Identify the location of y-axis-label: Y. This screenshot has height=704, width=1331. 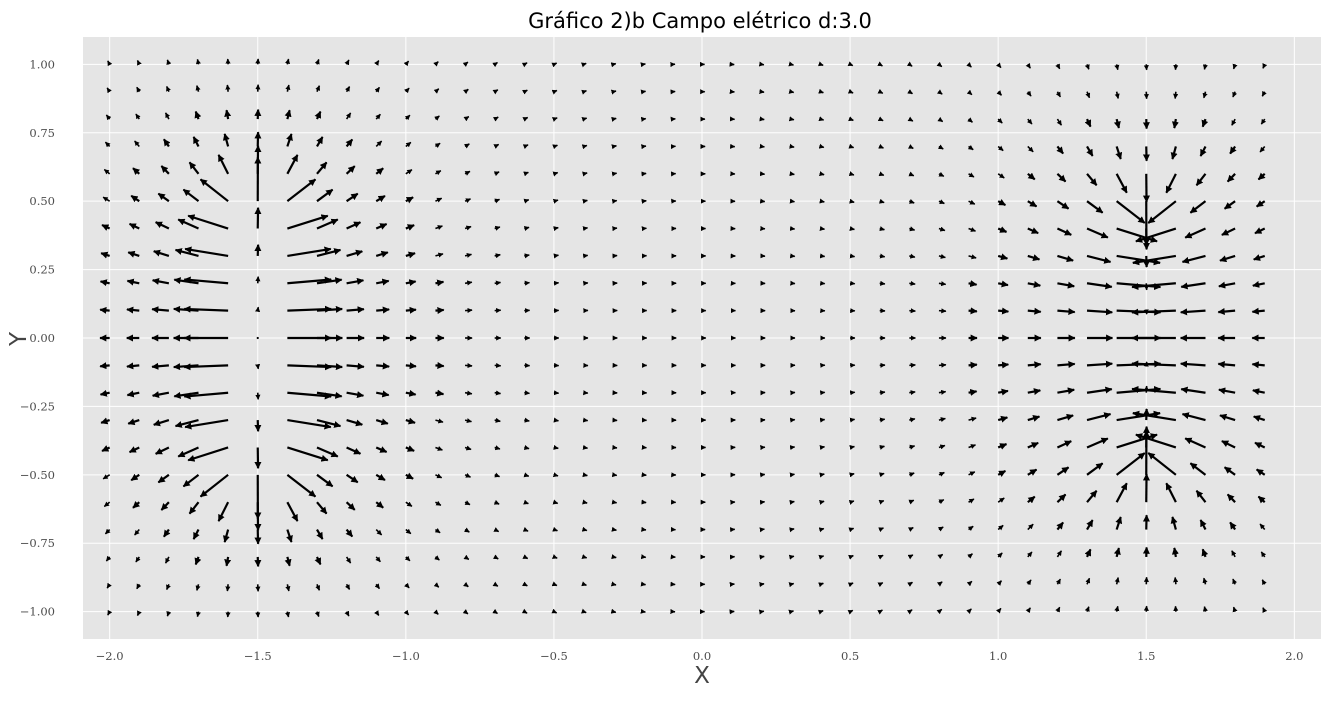
(19, 339).